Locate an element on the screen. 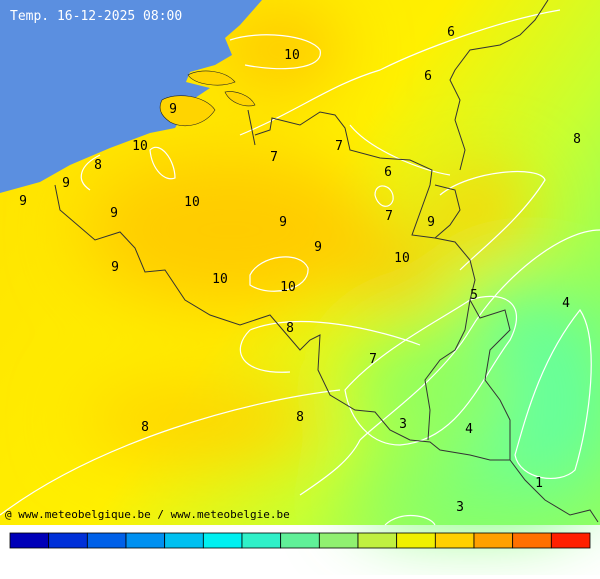 Image resolution: width=600 pixels, height=579 pixels. sea is located at coordinates (131, 96).